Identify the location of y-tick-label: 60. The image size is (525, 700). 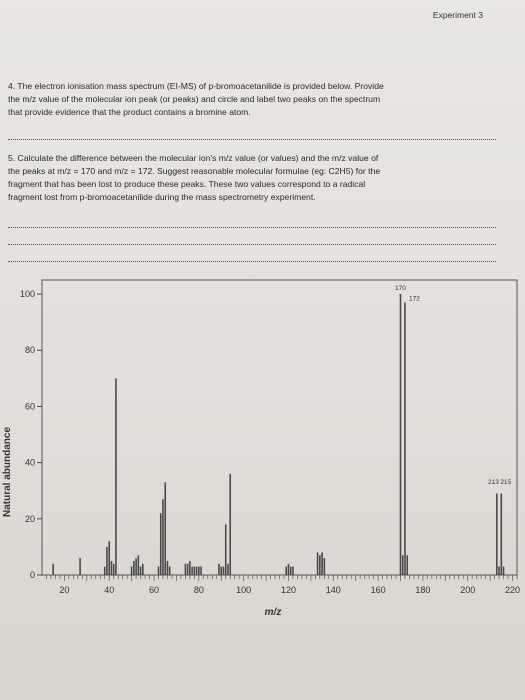
(30, 406).